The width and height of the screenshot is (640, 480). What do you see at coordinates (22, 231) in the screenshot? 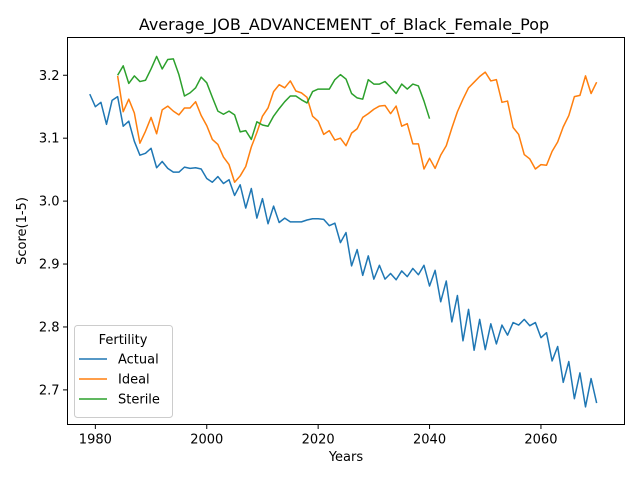
I see `y-axis-label: Score(1-5)` at bounding box center [22, 231].